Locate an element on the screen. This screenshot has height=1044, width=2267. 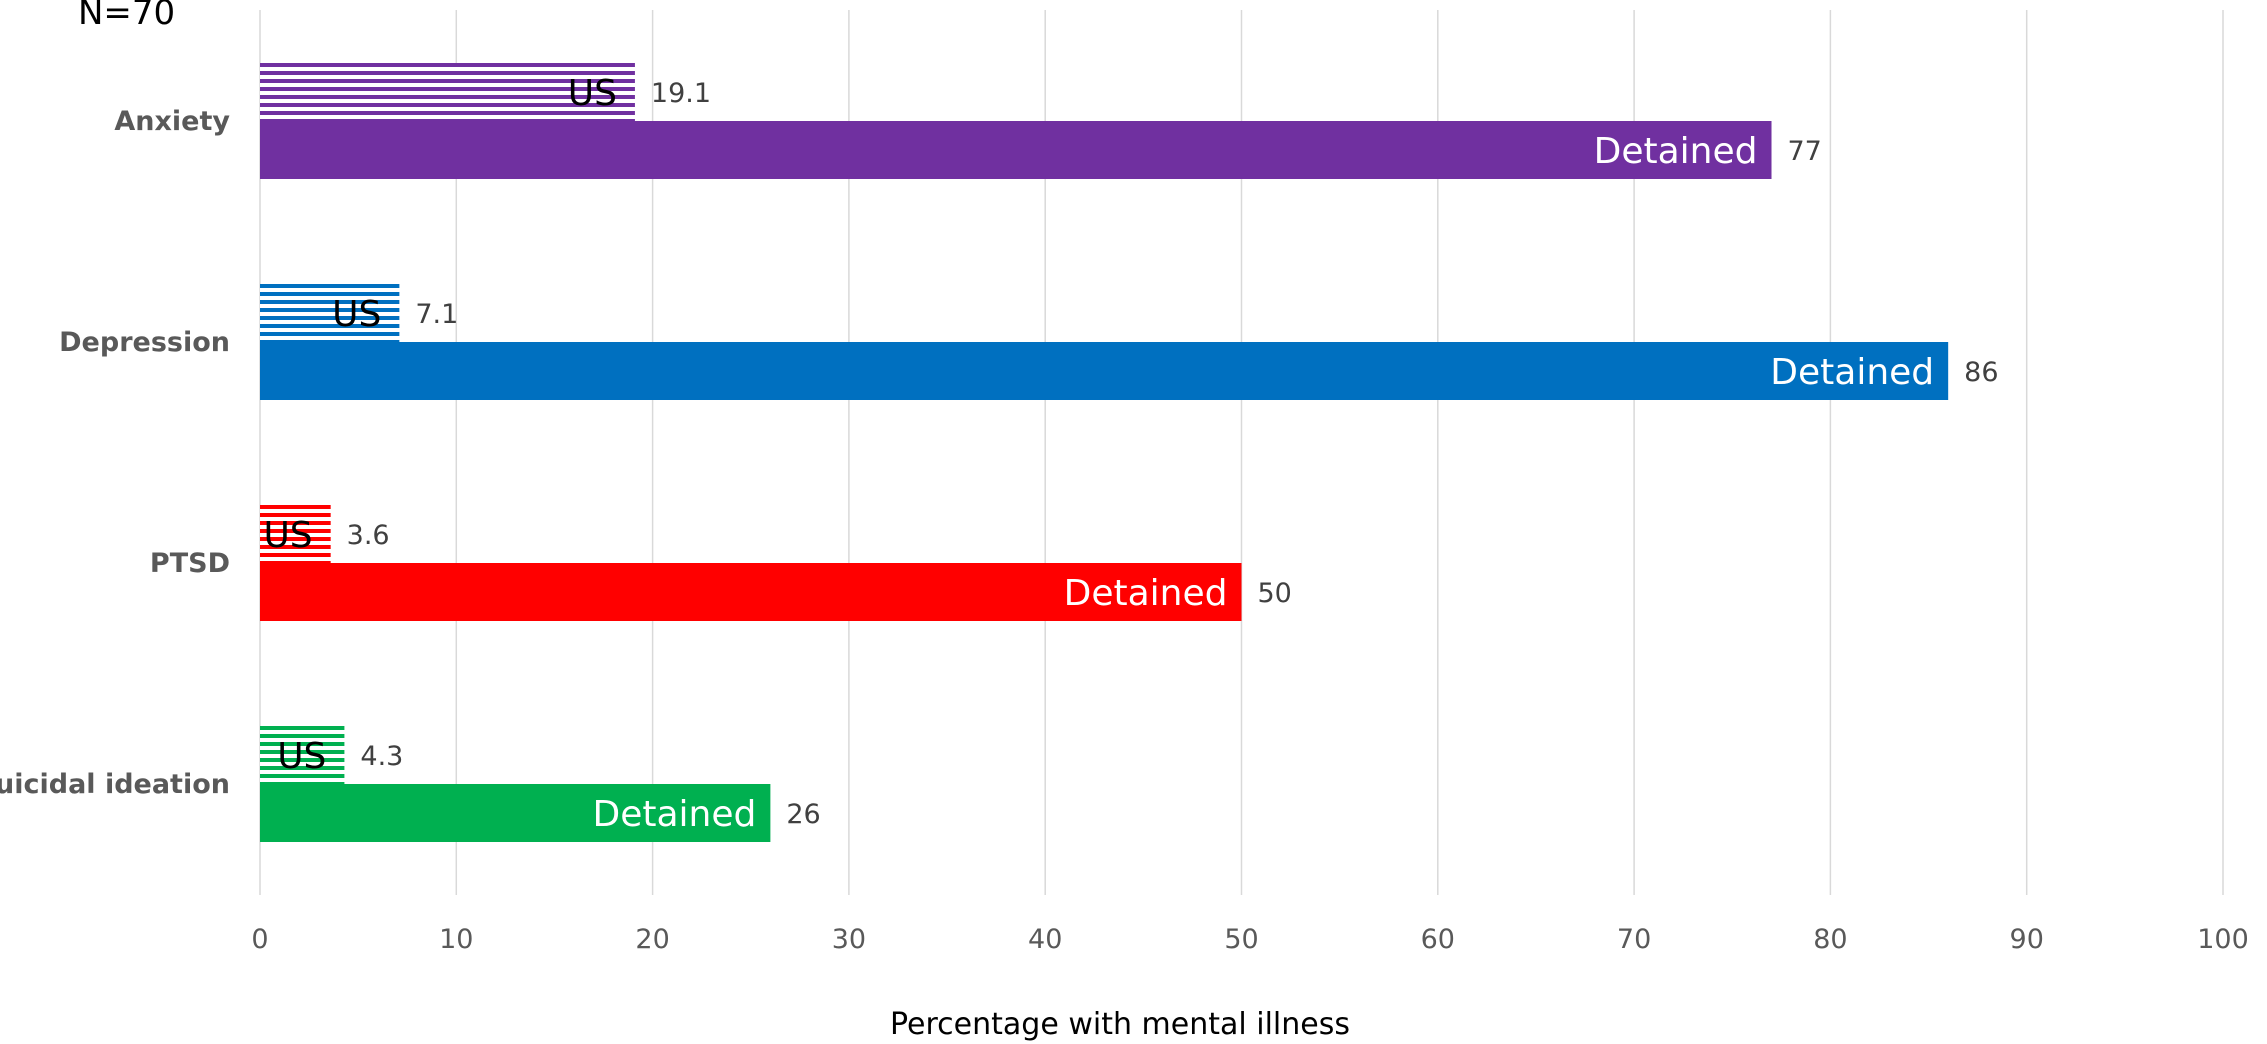
data-label-us: 3.6 is located at coordinates (368, 535).